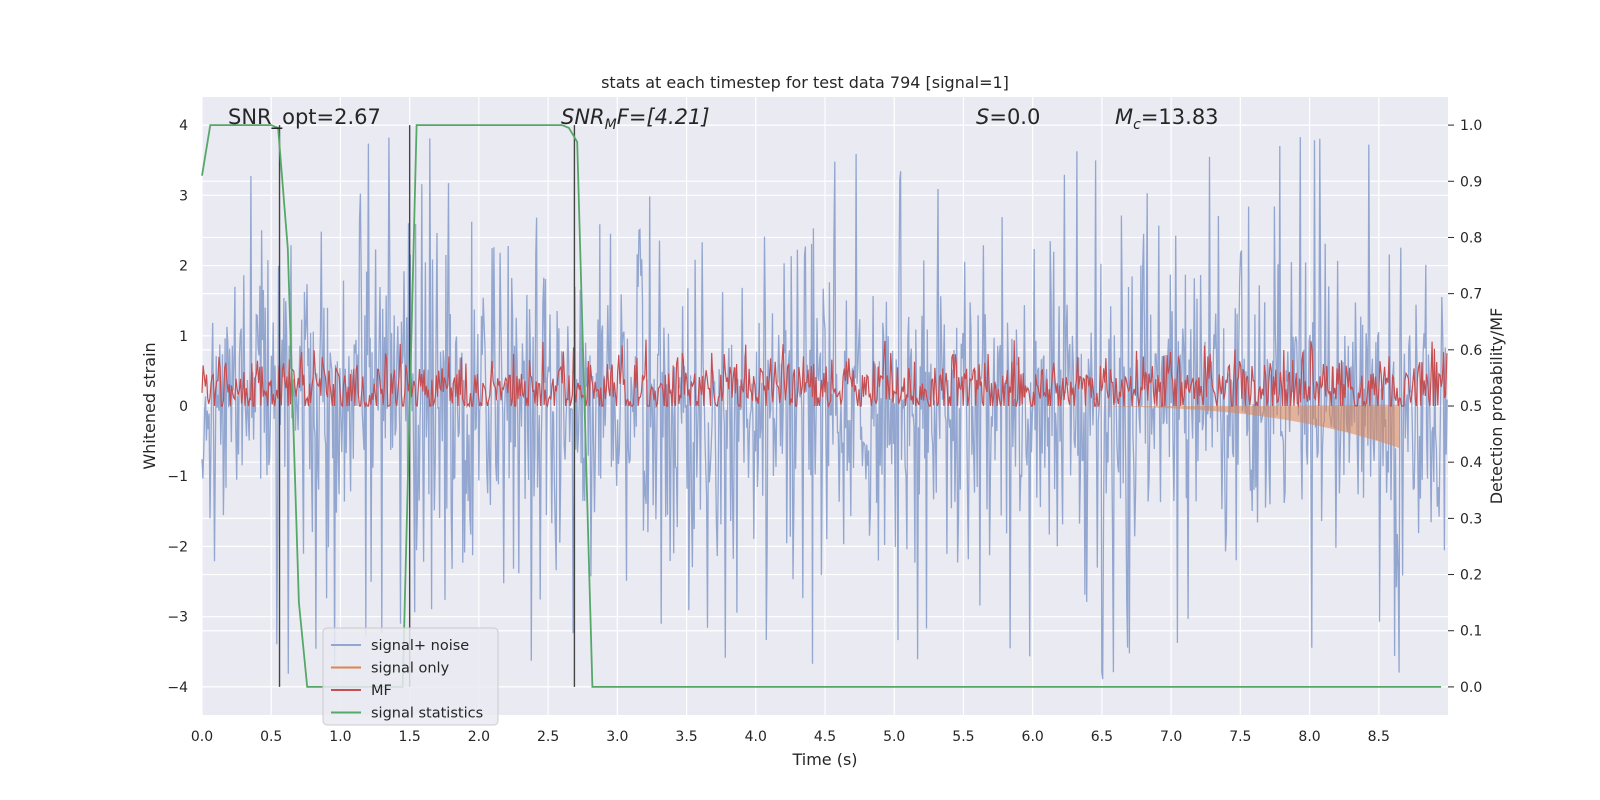 This screenshot has height=800, width=1600. What do you see at coordinates (1471, 182) in the screenshot?
I see `y-tick-label-right: 0.9` at bounding box center [1471, 182].